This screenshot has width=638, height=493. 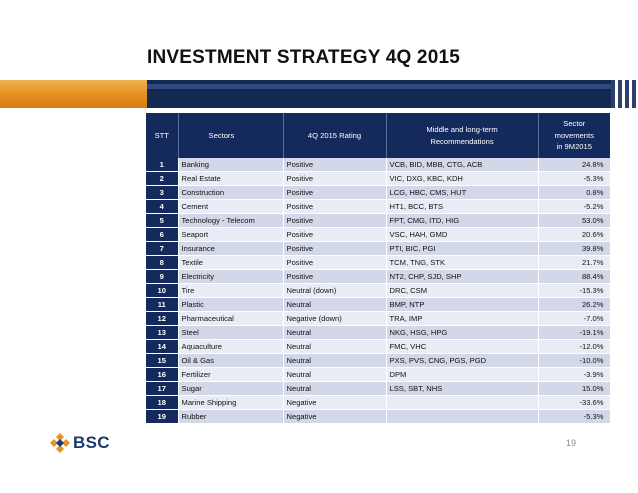 What do you see at coordinates (231, 402) in the screenshot?
I see `sector-cell: Marine Shipping` at bounding box center [231, 402].